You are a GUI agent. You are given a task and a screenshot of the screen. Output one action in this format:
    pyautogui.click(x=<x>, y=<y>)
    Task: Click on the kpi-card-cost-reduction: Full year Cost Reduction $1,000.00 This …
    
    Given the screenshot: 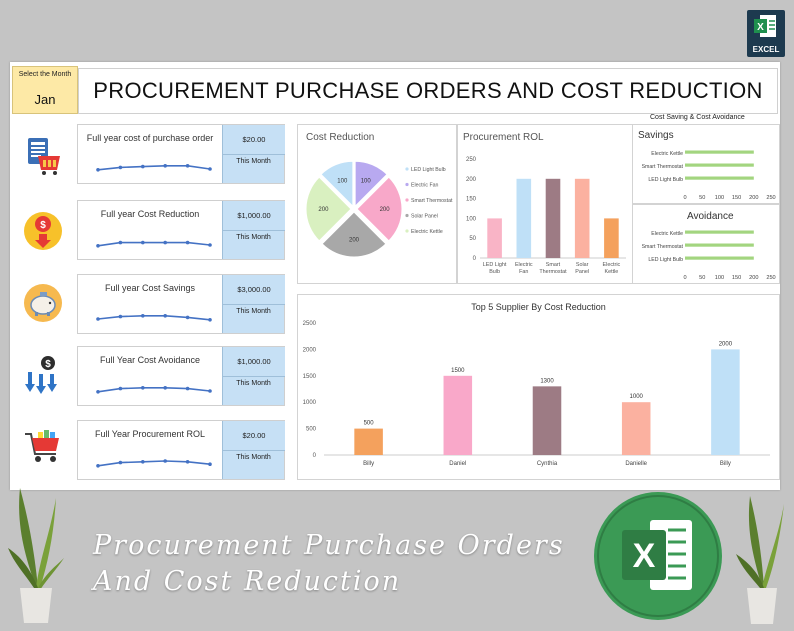 What is the action you would take?
    pyautogui.click(x=181, y=230)
    